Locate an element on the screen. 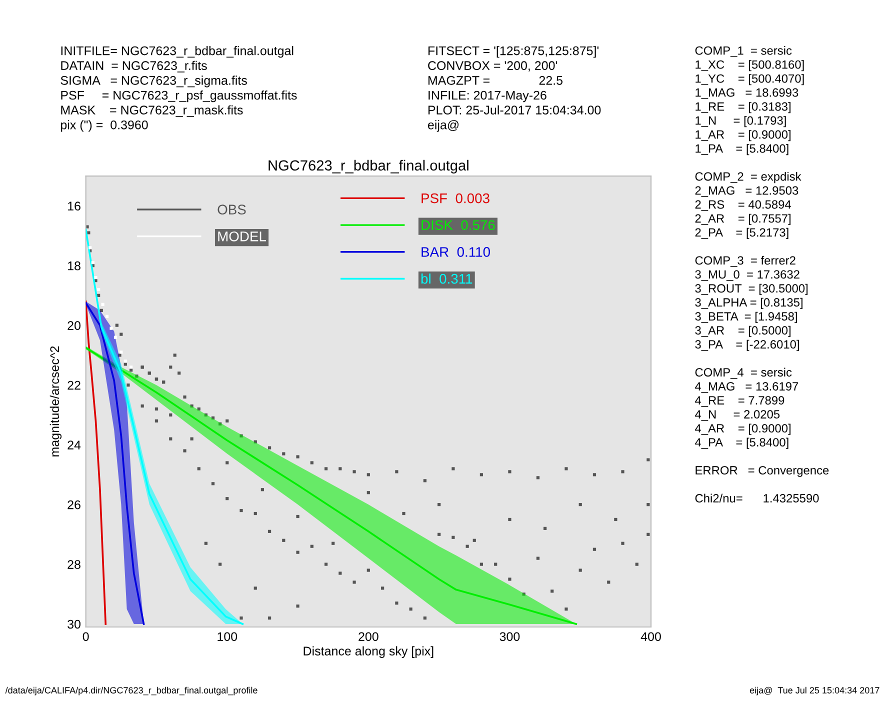  x-tick-label: 0 is located at coordinates (85, 637).